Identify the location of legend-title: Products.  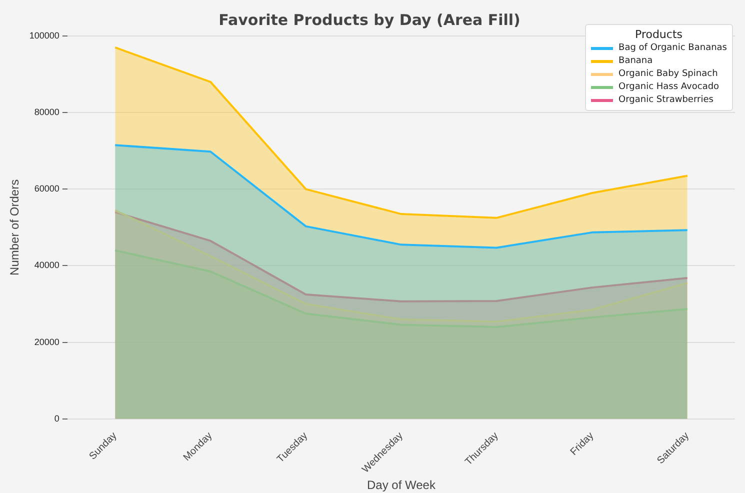
(659, 34).